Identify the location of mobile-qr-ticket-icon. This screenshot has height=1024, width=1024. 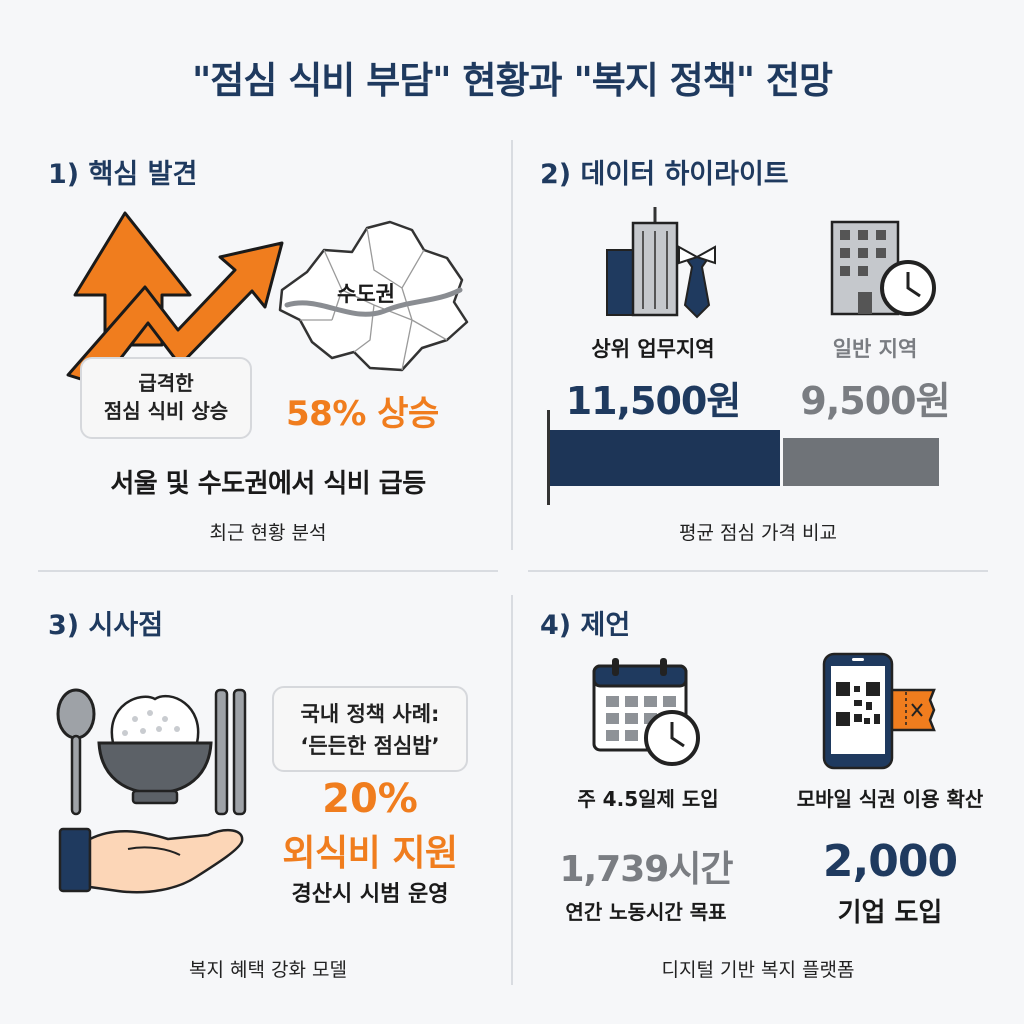
(879, 711).